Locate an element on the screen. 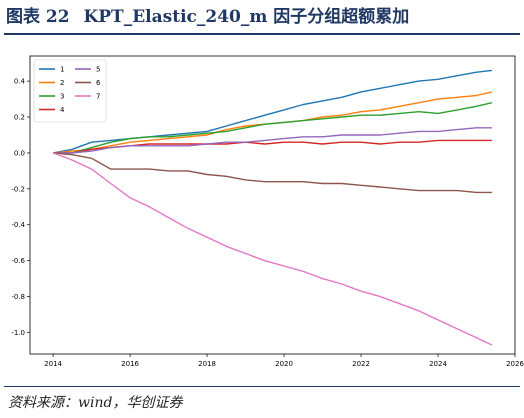 The height and width of the screenshot is (418, 524). y-tick-label: -0.8 is located at coordinates (18, 297).